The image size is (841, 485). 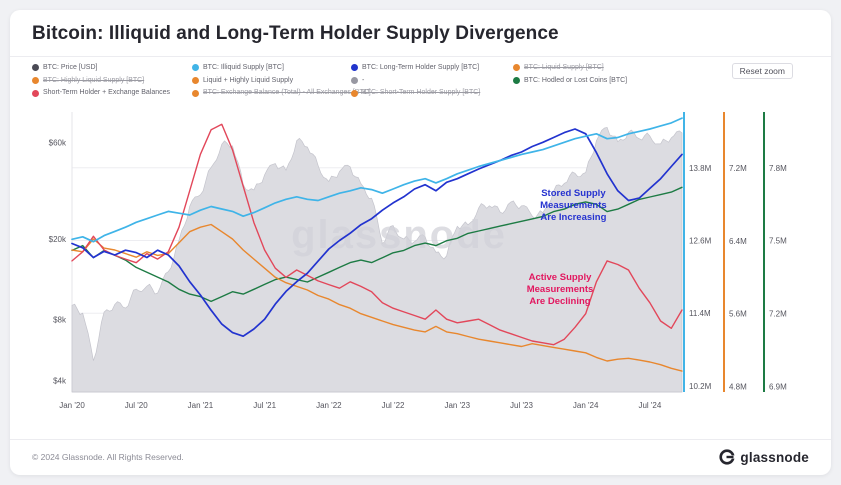 I want to click on svg-text: 12.6M, so click(x=700, y=241).